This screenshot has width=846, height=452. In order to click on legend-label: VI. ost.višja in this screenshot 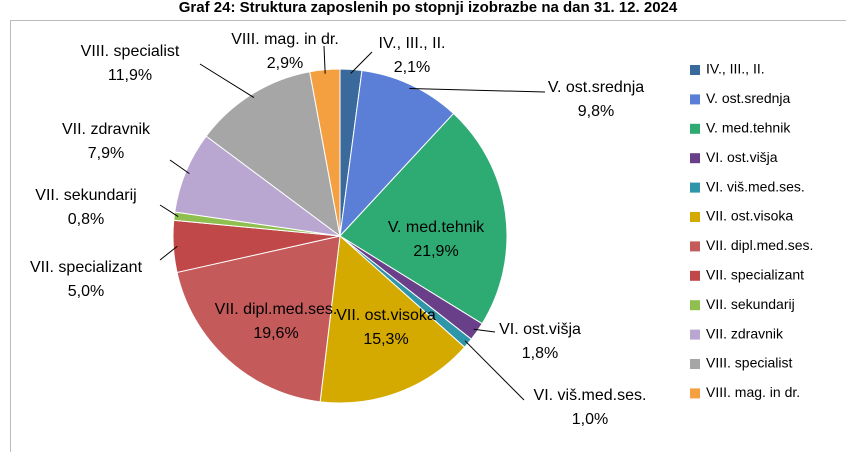, I will do `click(742, 157)`.